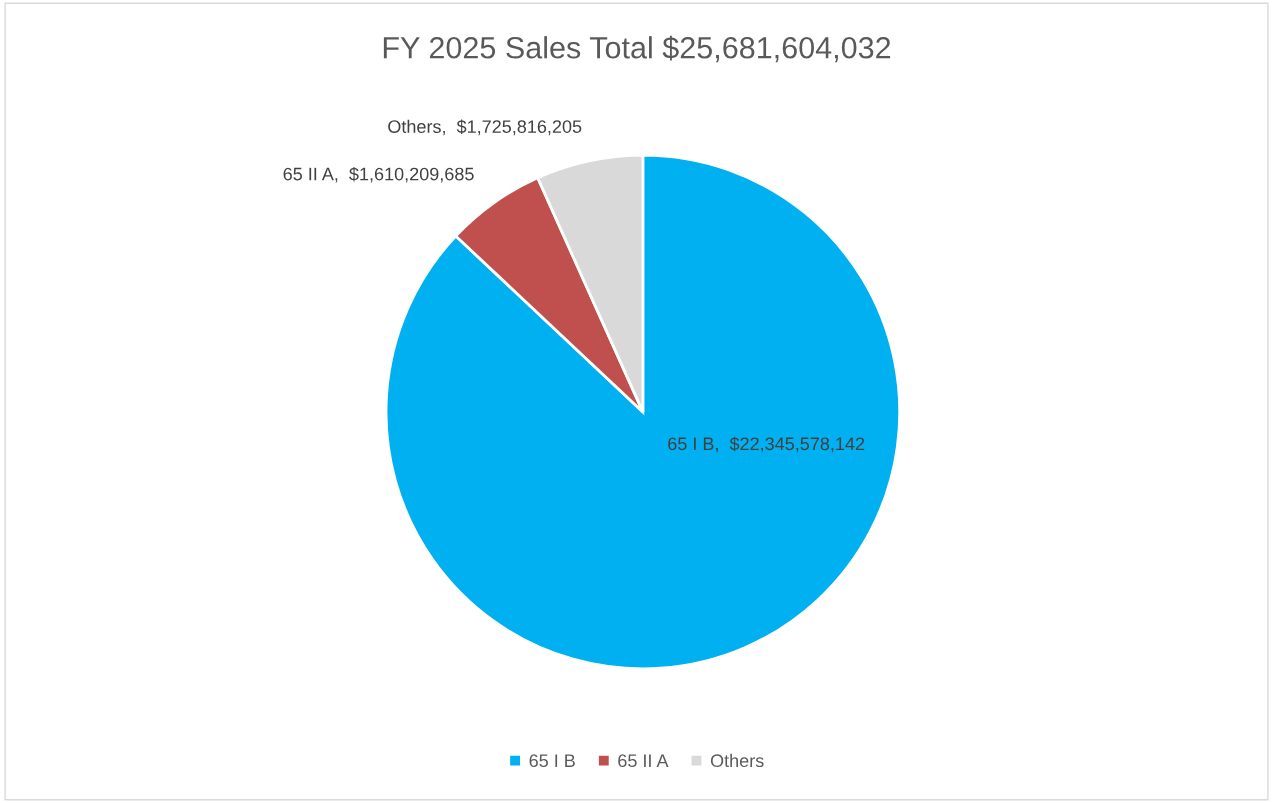 The image size is (1273, 803). I want to click on chart-title: FY 2025 Sales Total $25,681,604,032, so click(637, 49).